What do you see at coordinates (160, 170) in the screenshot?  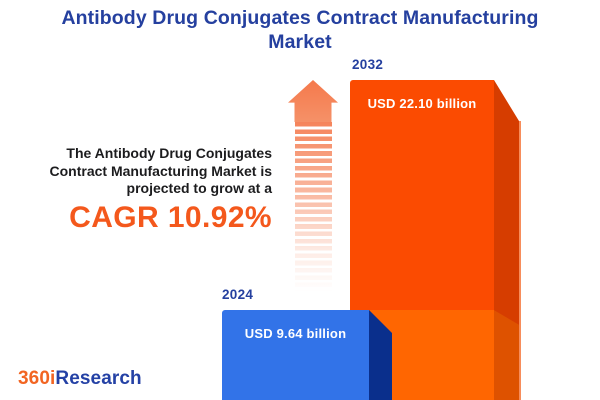 I see `intro-line-2: Contract Manufacturing Market is` at bounding box center [160, 170].